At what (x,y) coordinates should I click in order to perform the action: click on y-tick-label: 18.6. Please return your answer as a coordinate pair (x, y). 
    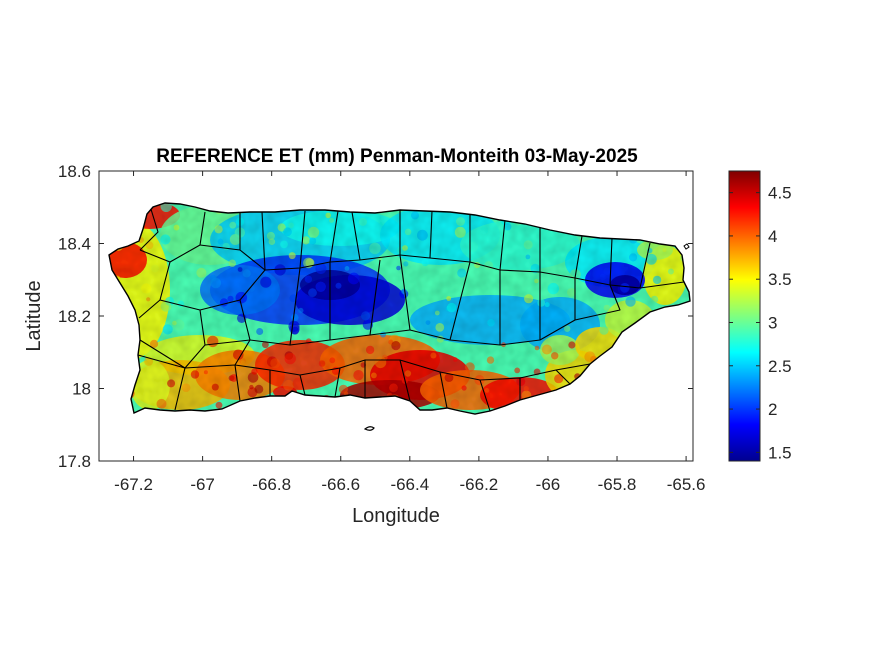
    Looking at the image, I should click on (74, 171).